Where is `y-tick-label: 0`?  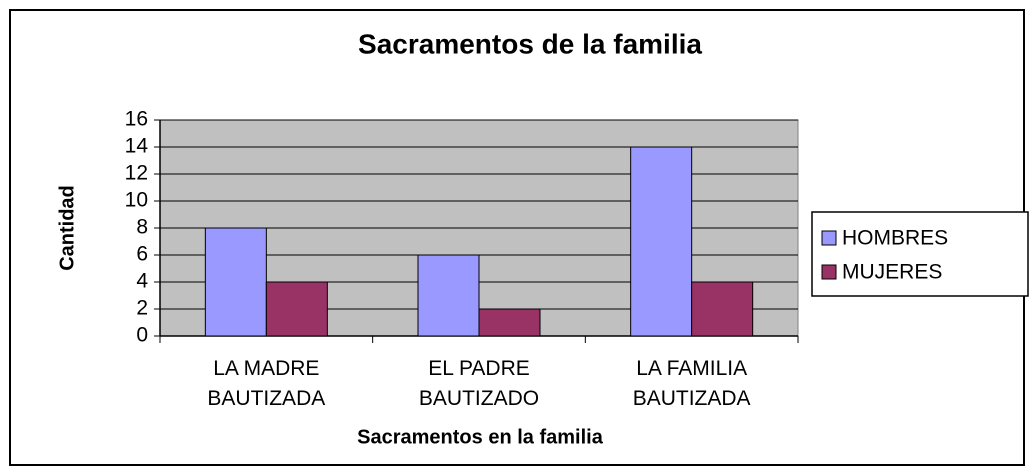
y-tick-label: 0 is located at coordinates (142, 335).